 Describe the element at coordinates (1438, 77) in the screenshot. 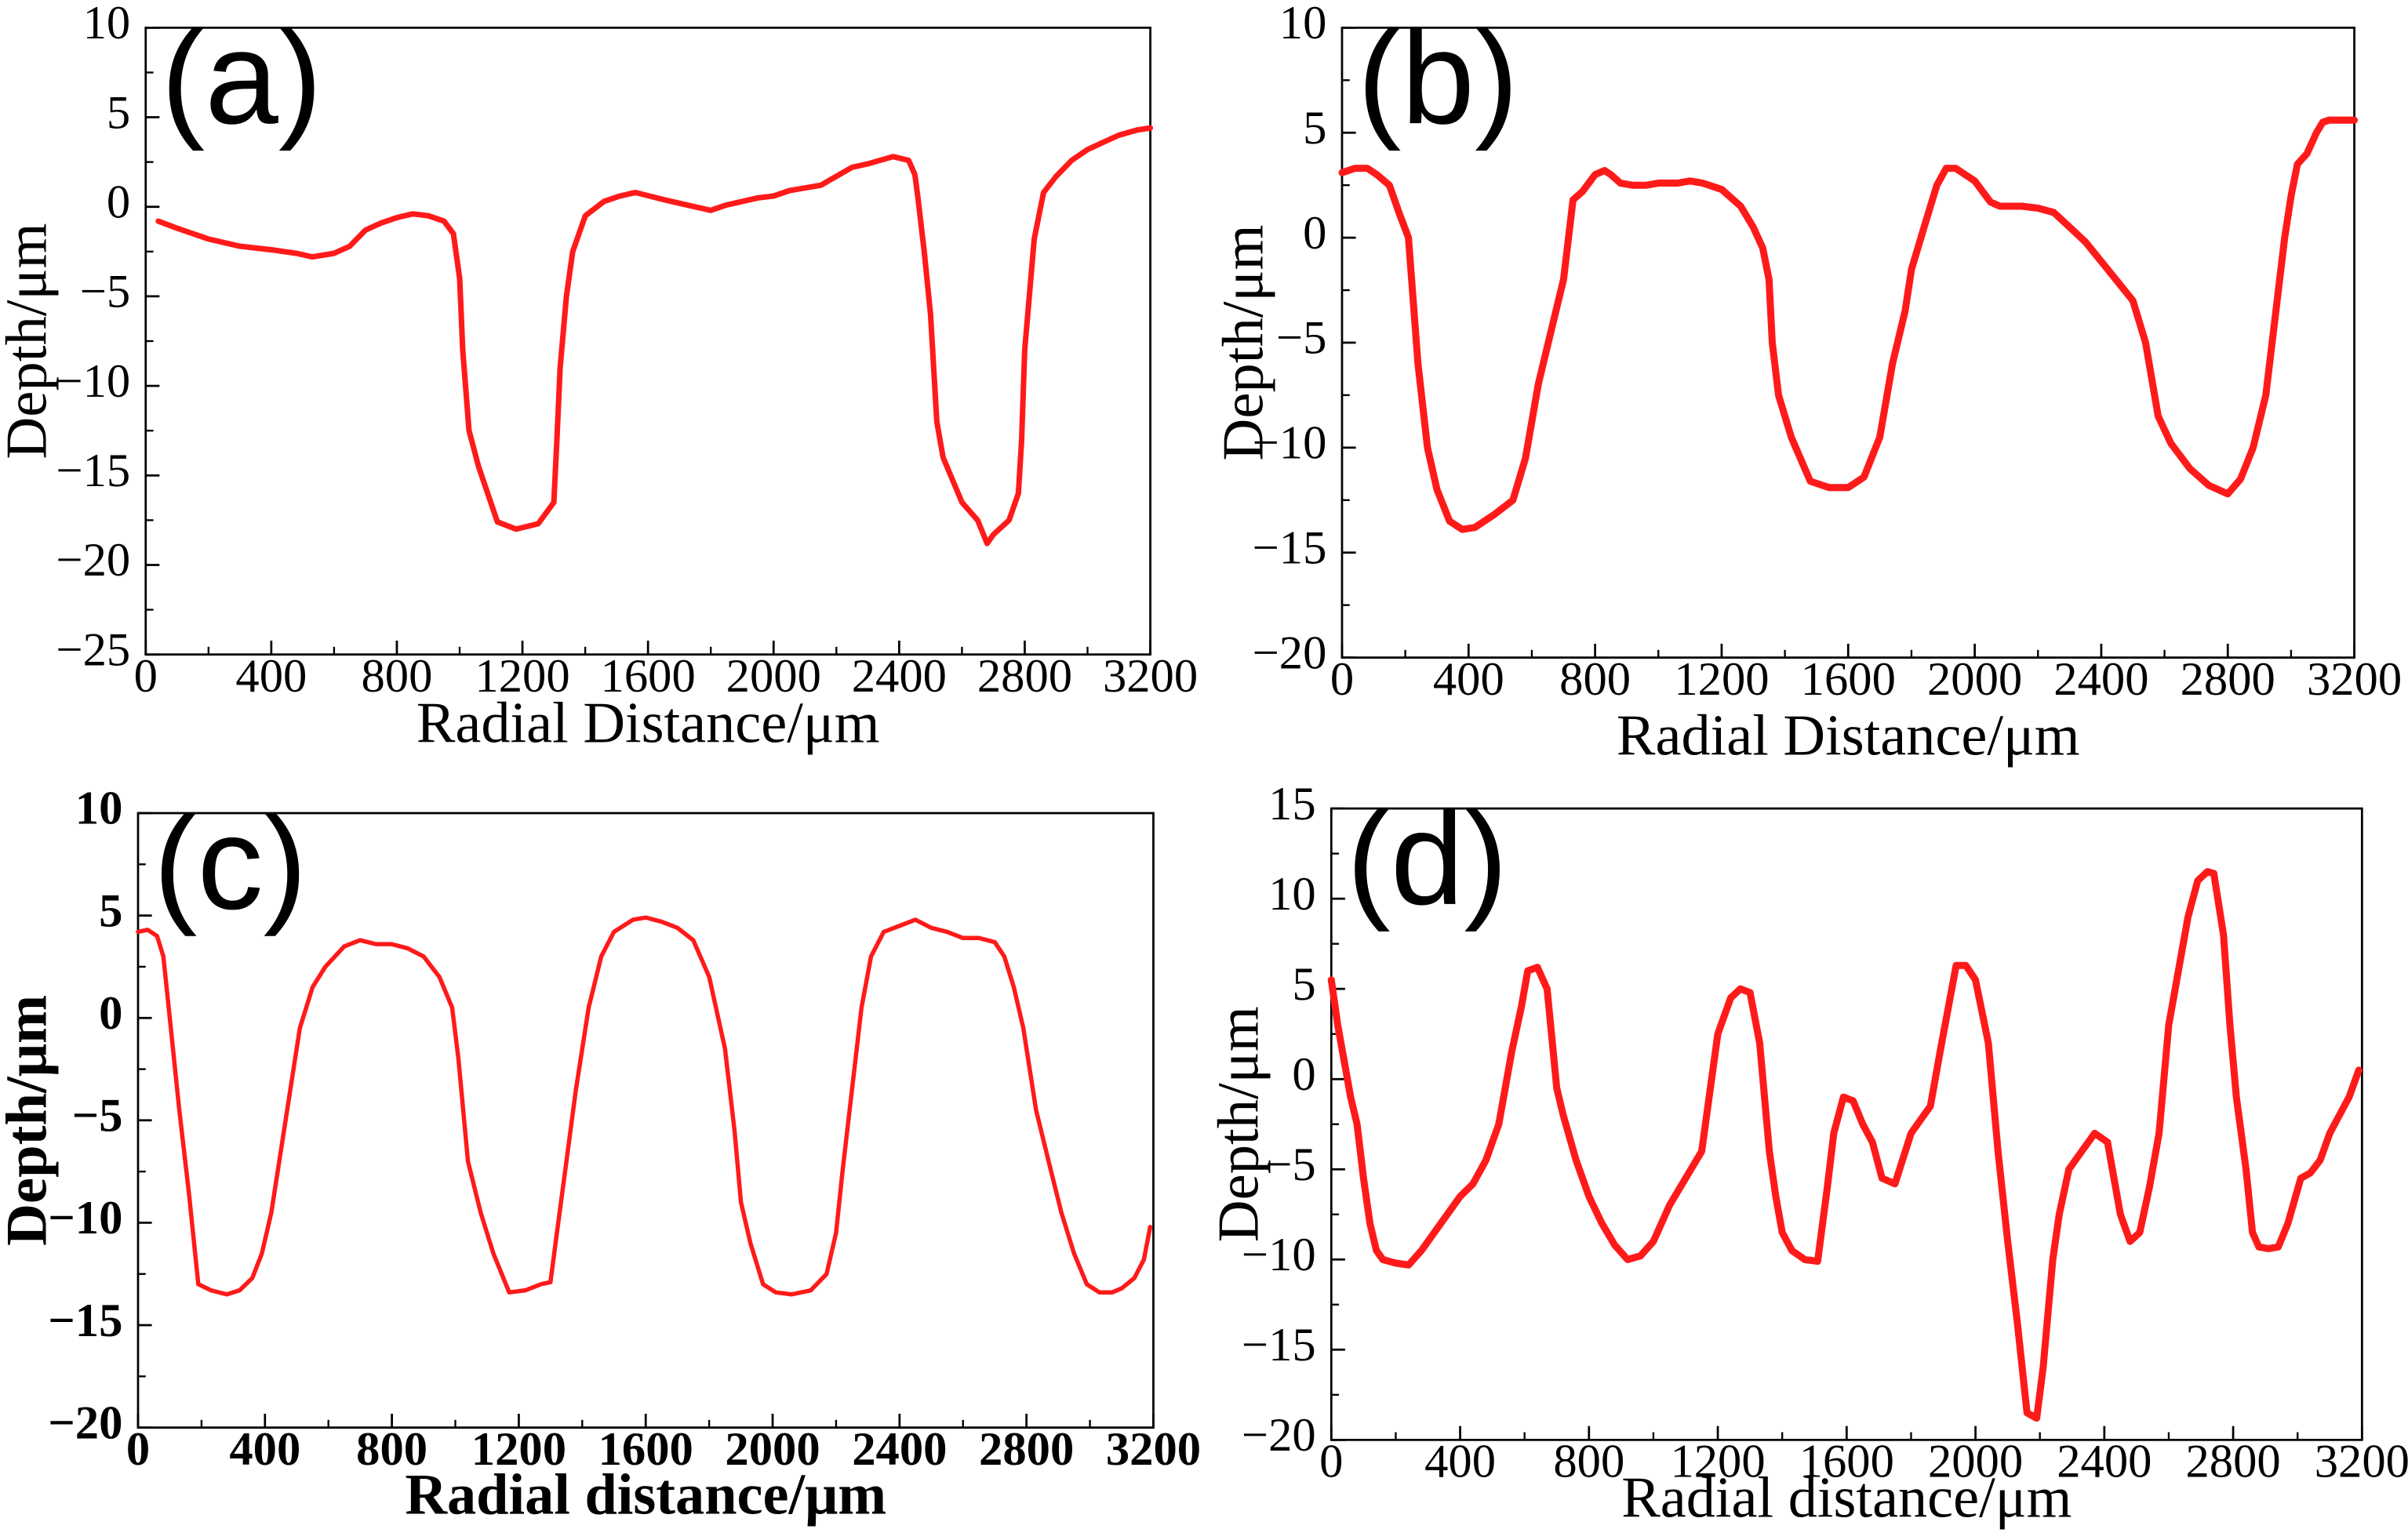

I see `panel-label: (b)` at that location.